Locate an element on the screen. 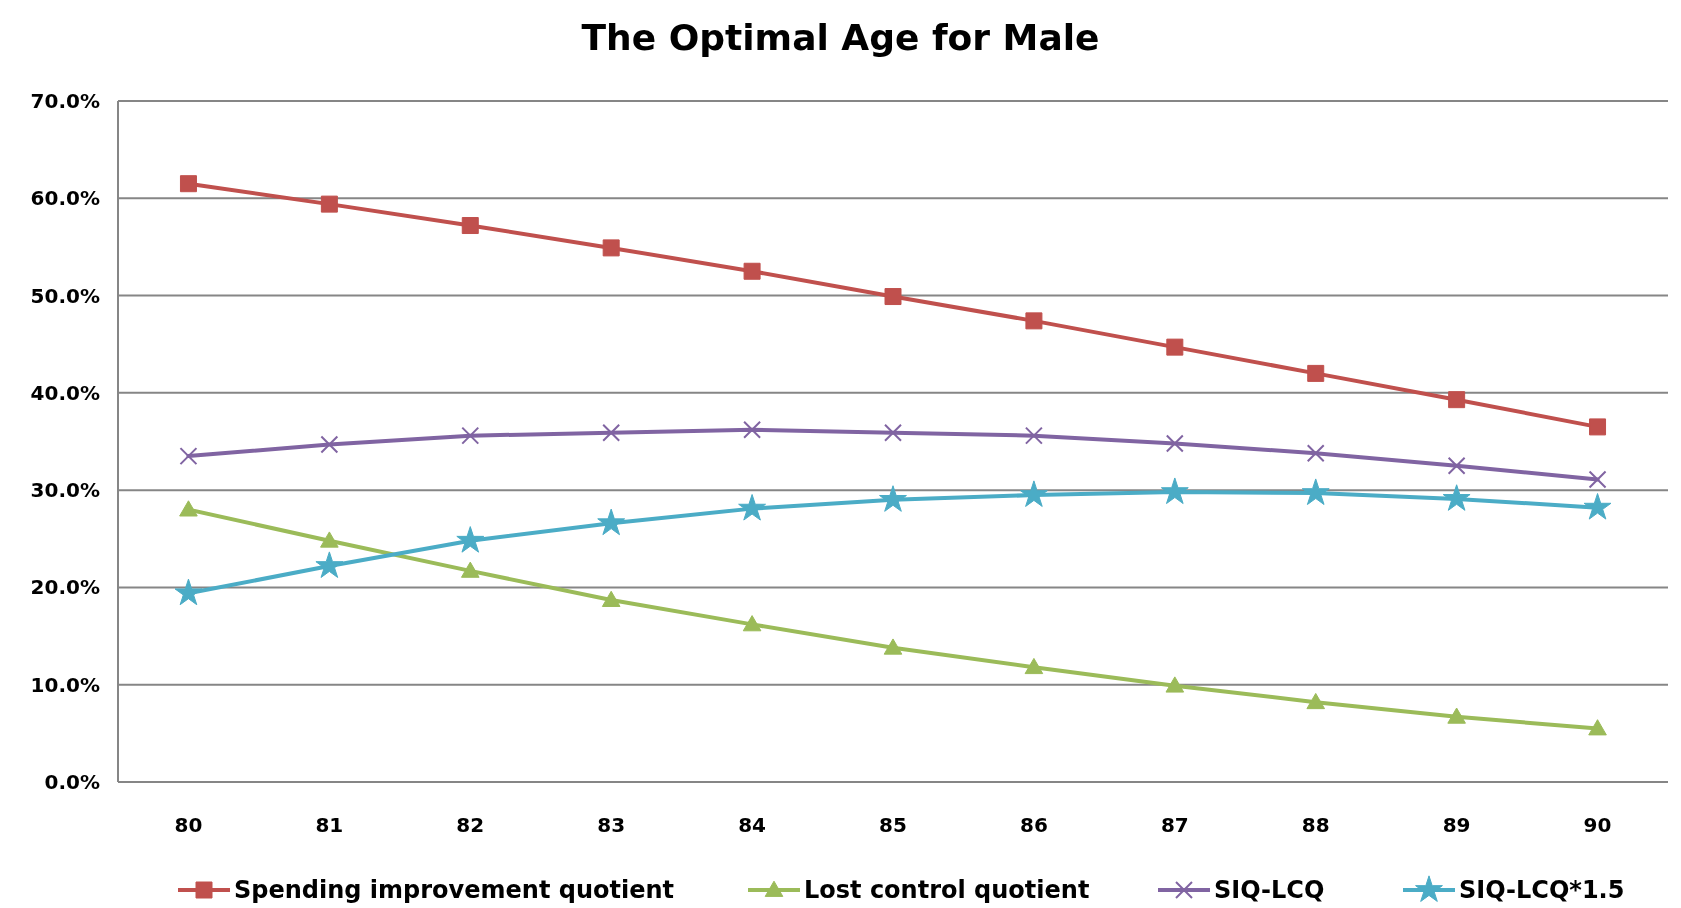 This screenshot has width=1681, height=908. y-tick-label: 0.0% is located at coordinates (72, 782).